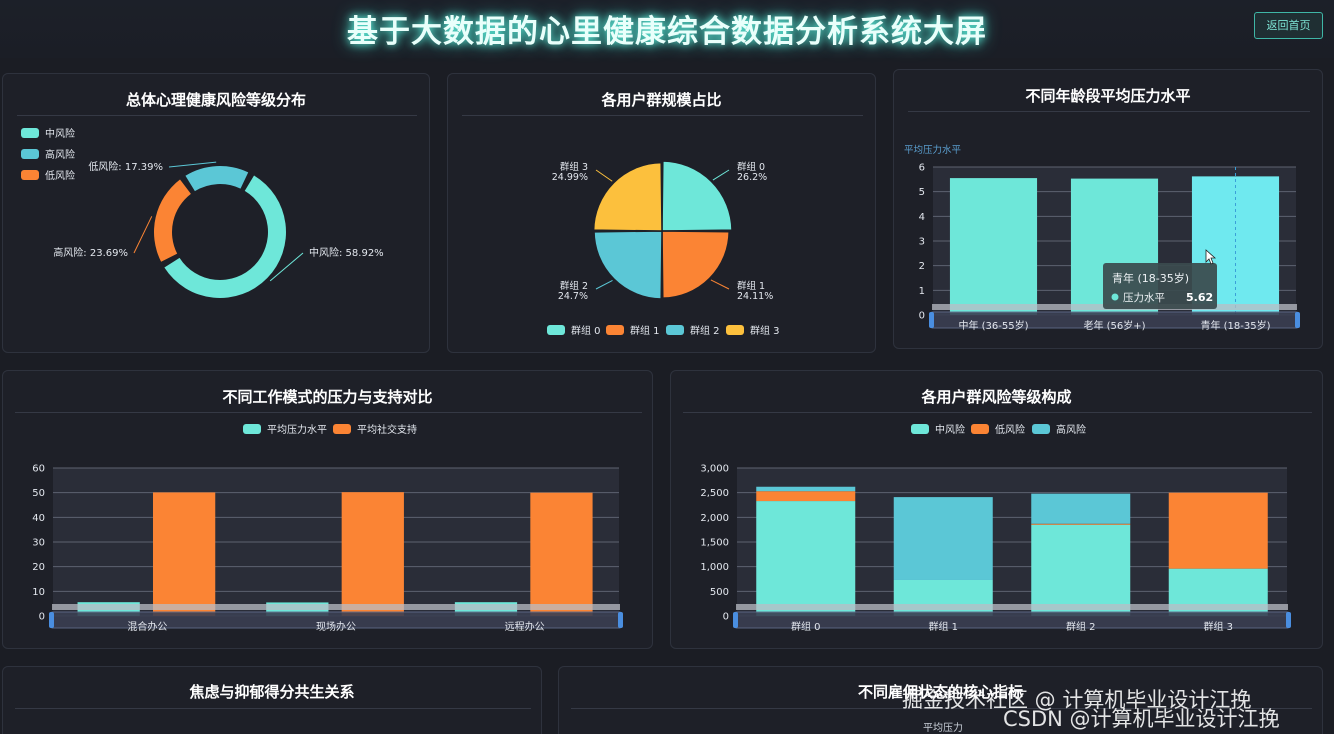 The image size is (1334, 734). Describe the element at coordinates (525, 626) in the screenshot. I see `x-tick-label: 远程办公` at that location.